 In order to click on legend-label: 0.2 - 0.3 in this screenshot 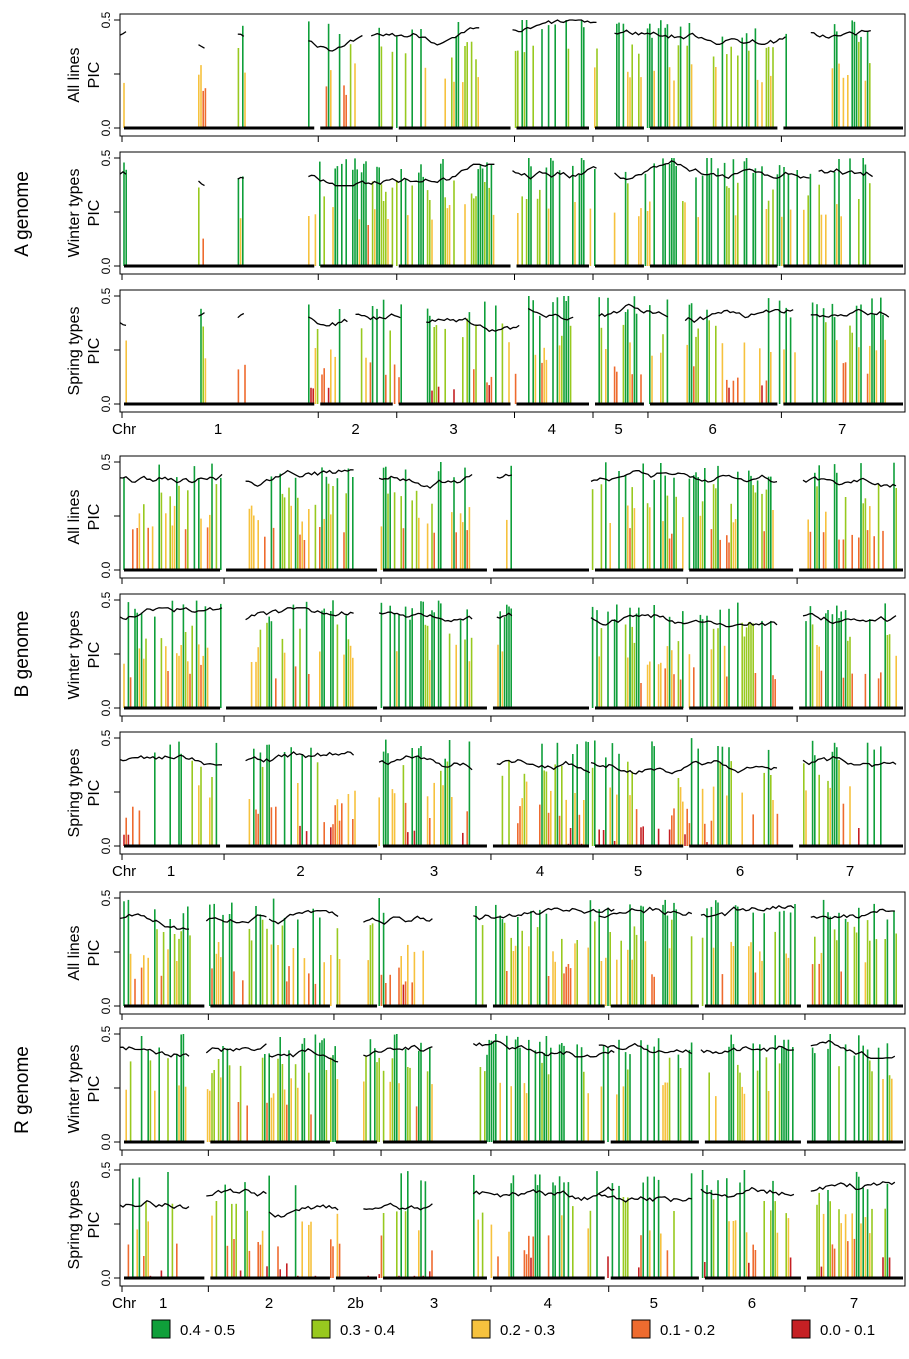, I will do `click(527, 1330)`.